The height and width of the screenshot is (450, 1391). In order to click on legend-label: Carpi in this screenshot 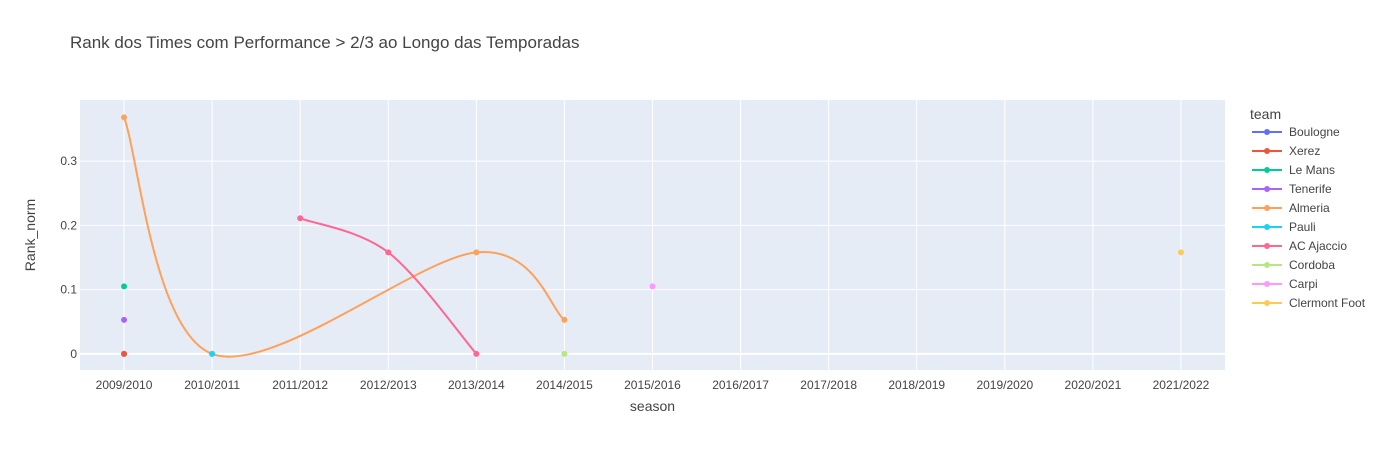, I will do `click(1303, 284)`.